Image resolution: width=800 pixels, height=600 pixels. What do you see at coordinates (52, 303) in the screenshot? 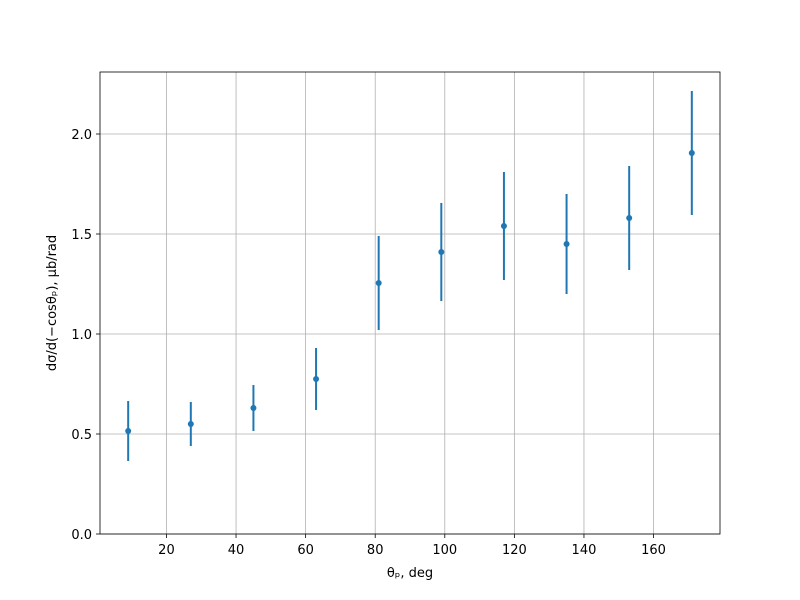
I see `y-axis-label: dσ/d(−cosθₚ), µb/rad` at bounding box center [52, 303].